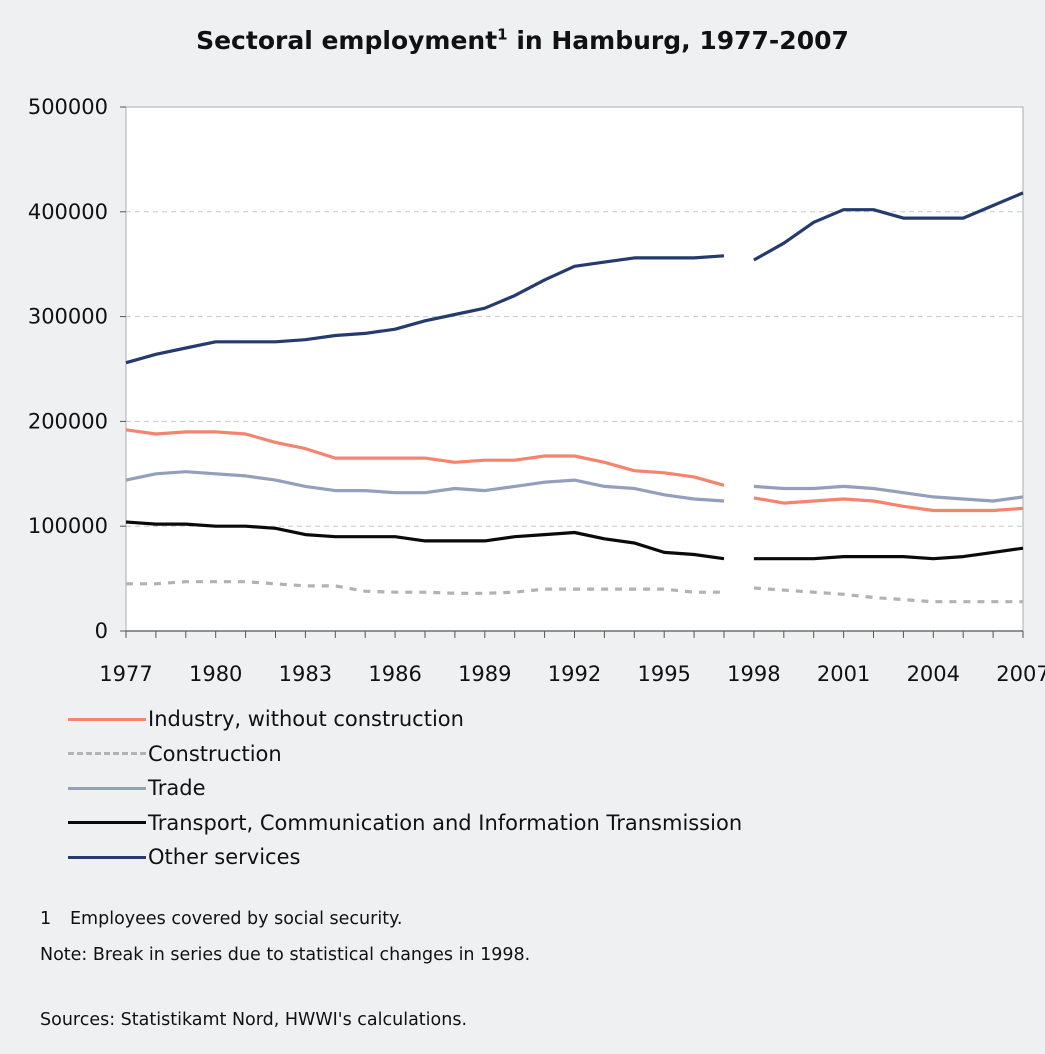 The height and width of the screenshot is (1054, 1045). I want to click on series-line-other-services-after-break, so click(888, 226).